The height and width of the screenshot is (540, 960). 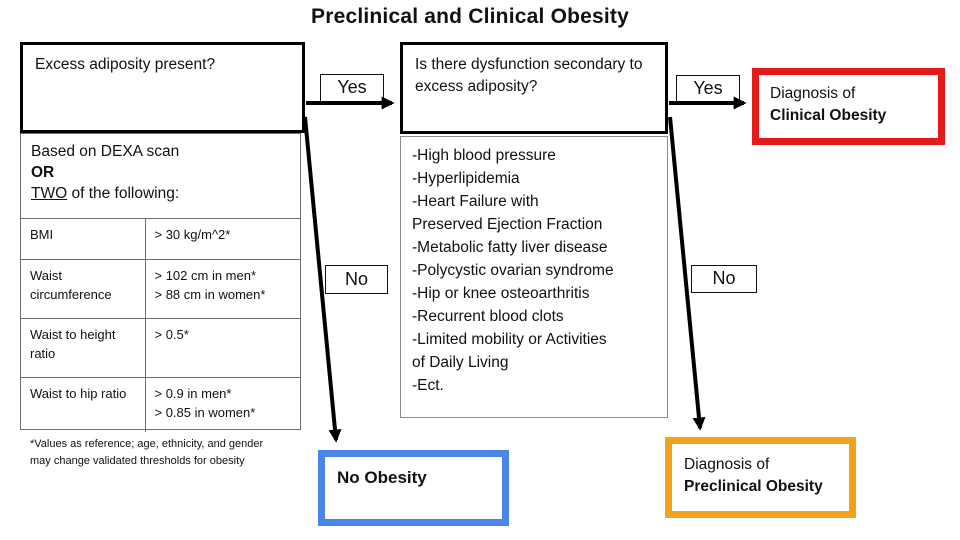 I want to click on outcome-preclinical-obesity: Diagnosis of Preclinical Obesity, so click(x=760, y=477).